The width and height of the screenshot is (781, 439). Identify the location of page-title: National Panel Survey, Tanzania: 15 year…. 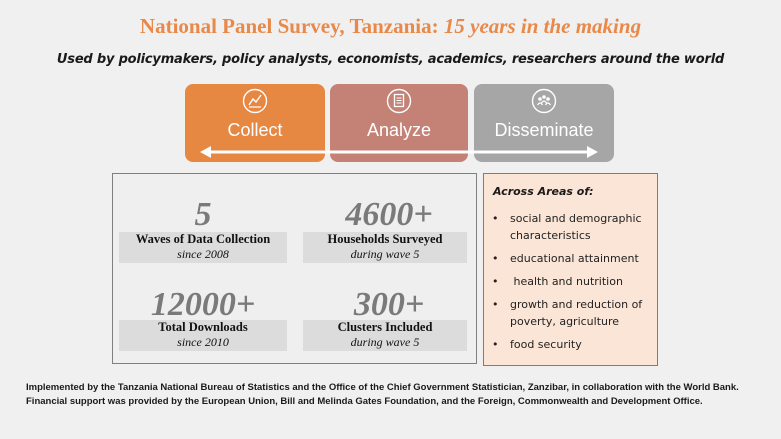
(390, 26).